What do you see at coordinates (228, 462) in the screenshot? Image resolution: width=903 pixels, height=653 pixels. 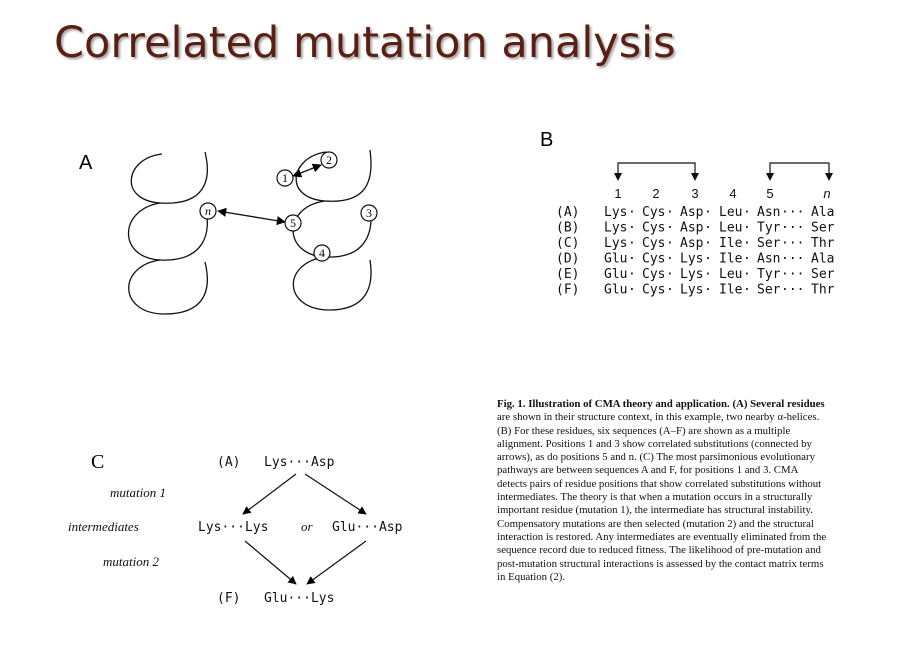 I see `sequence-a-id: (A)` at bounding box center [228, 462].